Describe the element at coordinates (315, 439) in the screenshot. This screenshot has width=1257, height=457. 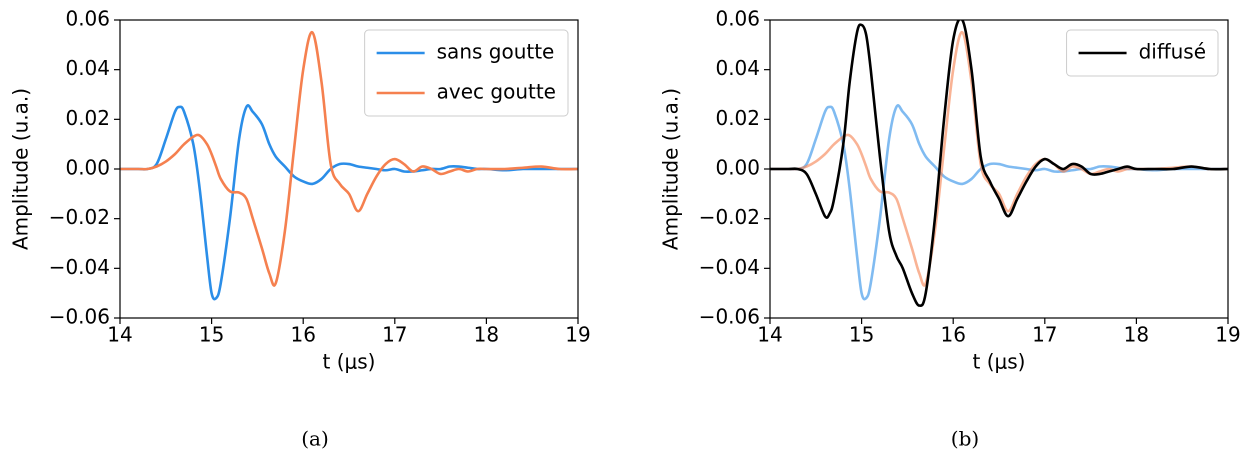
I see `caption: (a)` at that location.